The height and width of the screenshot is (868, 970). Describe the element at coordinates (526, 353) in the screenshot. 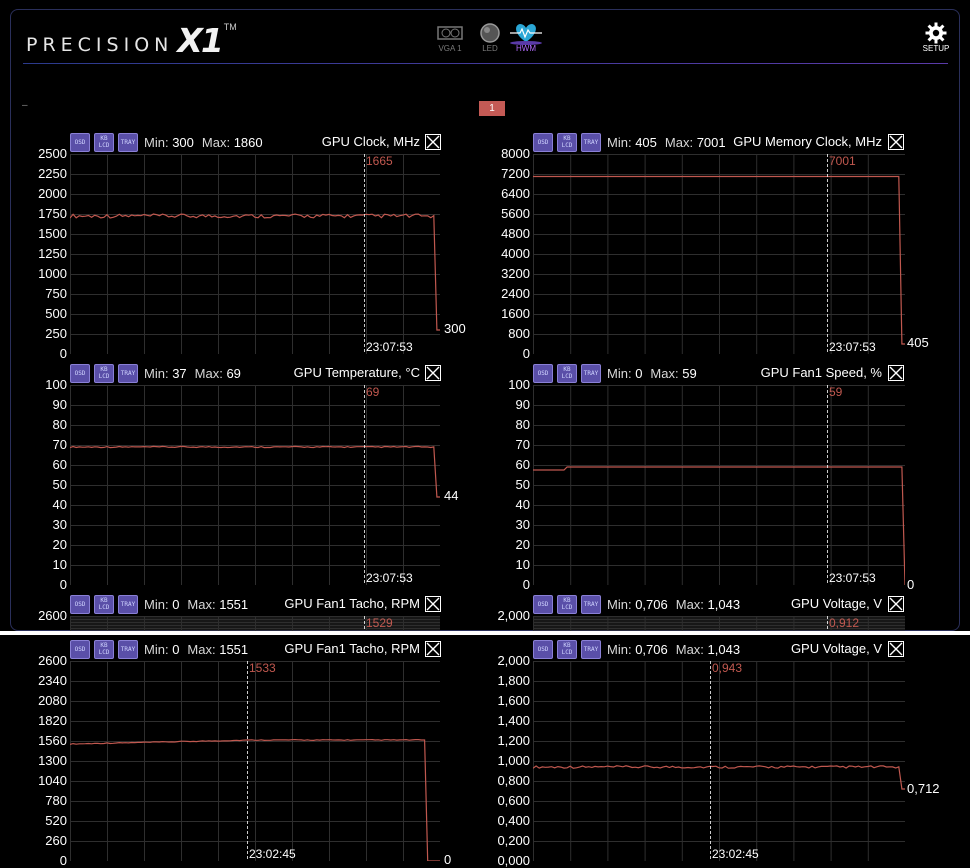

I see `y-tick-label: 0` at that location.